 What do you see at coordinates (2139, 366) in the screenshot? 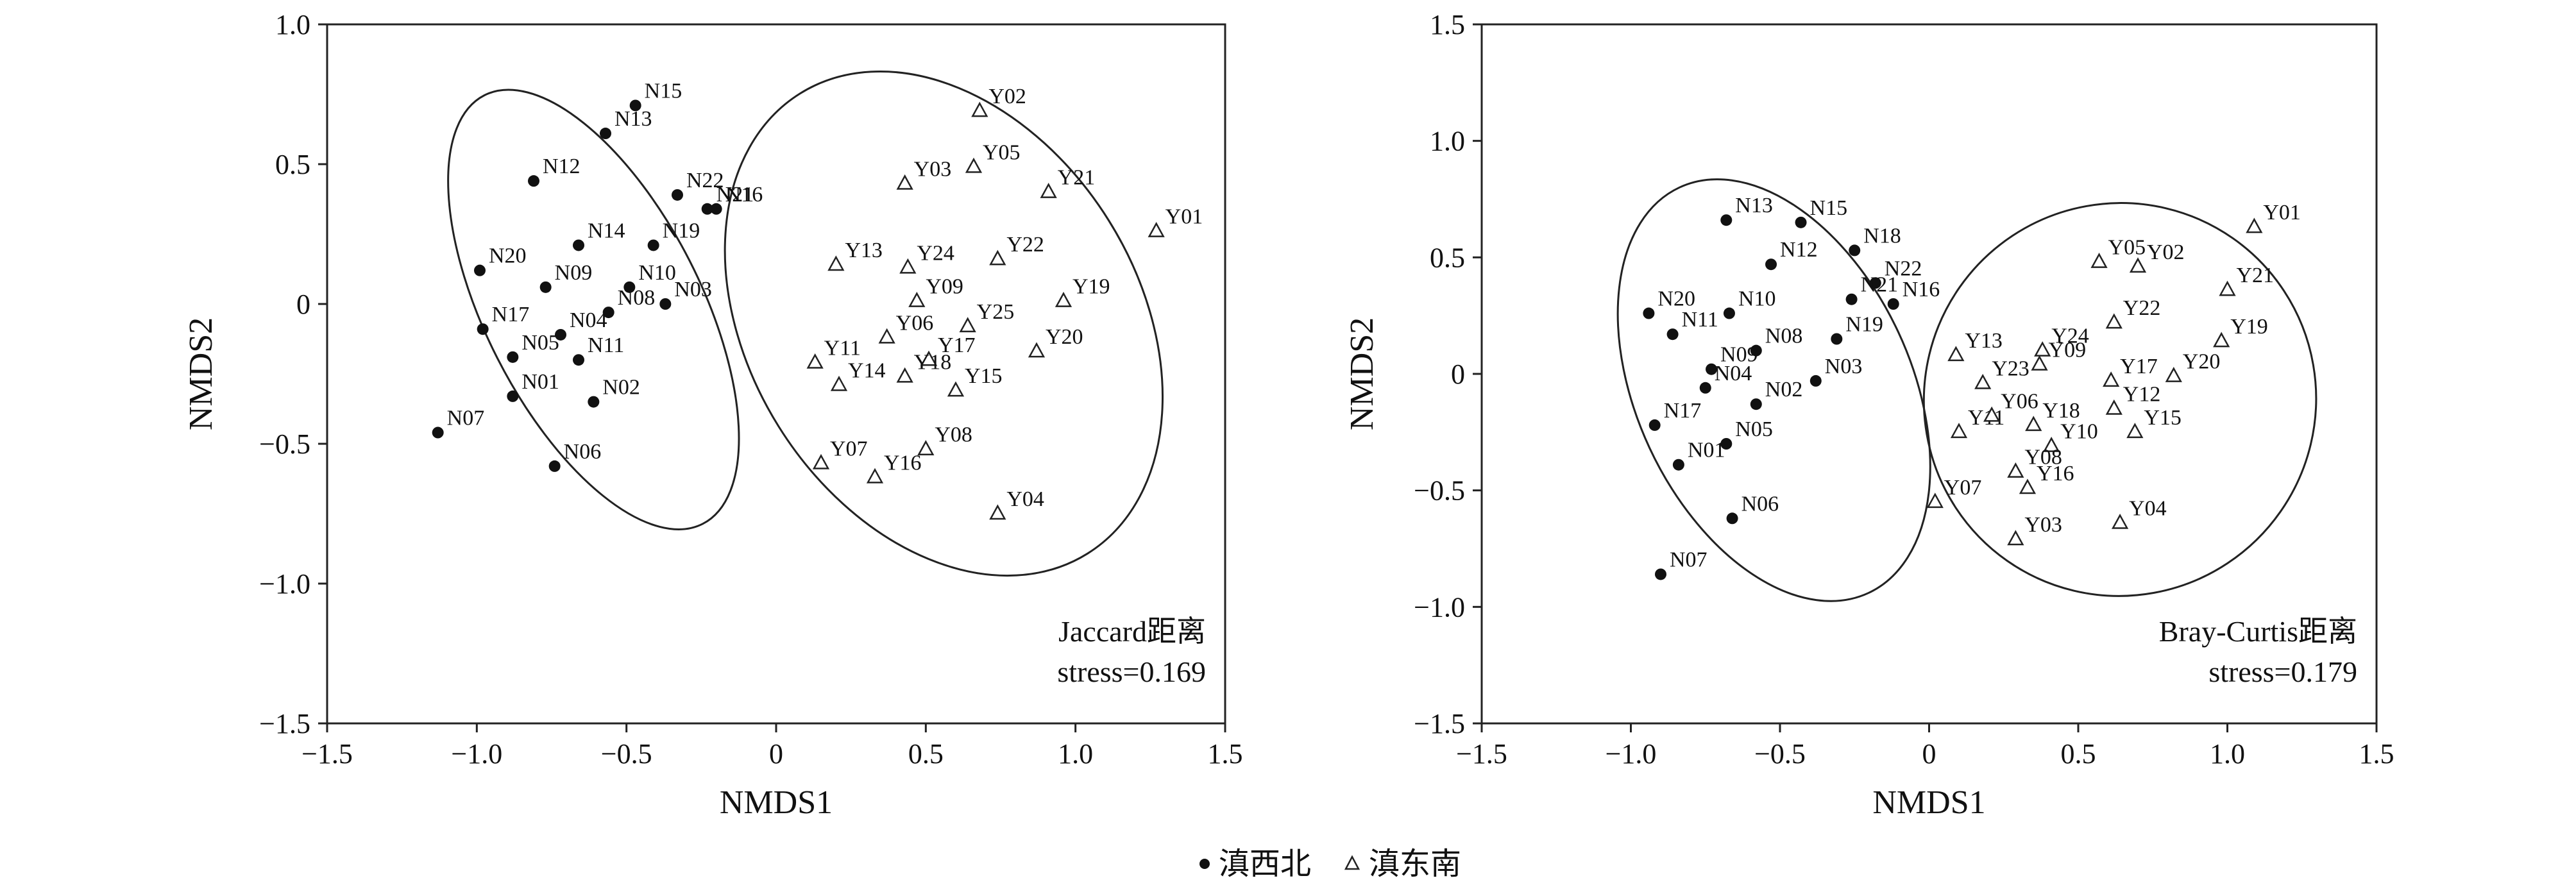
I see `point-label-y17: Y17` at bounding box center [2139, 366].